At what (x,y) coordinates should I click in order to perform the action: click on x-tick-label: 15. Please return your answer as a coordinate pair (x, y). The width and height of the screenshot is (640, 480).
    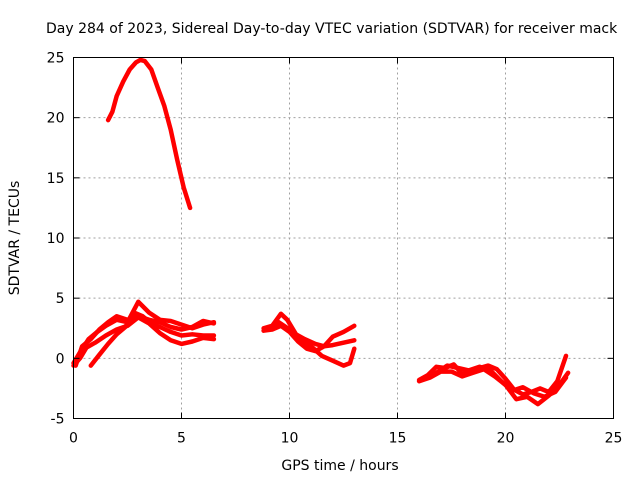
    Looking at the image, I should click on (398, 439).